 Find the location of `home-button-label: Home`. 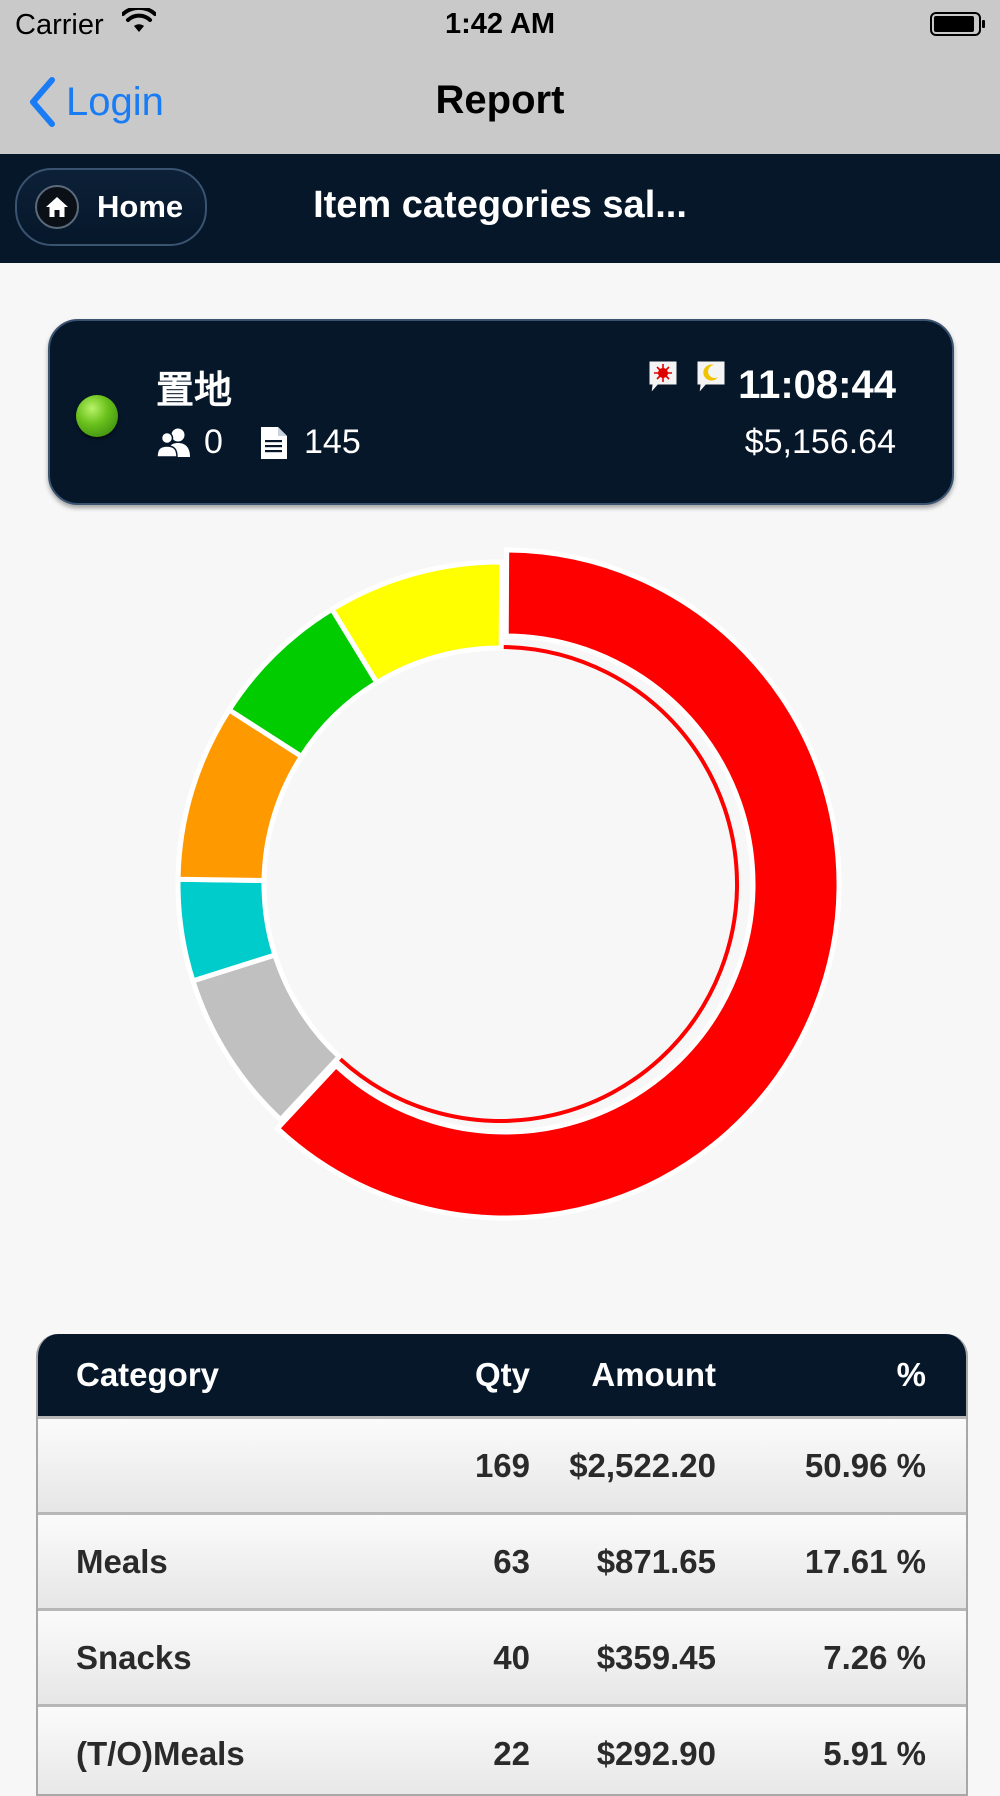

home-button-label: Home is located at coordinates (140, 206).